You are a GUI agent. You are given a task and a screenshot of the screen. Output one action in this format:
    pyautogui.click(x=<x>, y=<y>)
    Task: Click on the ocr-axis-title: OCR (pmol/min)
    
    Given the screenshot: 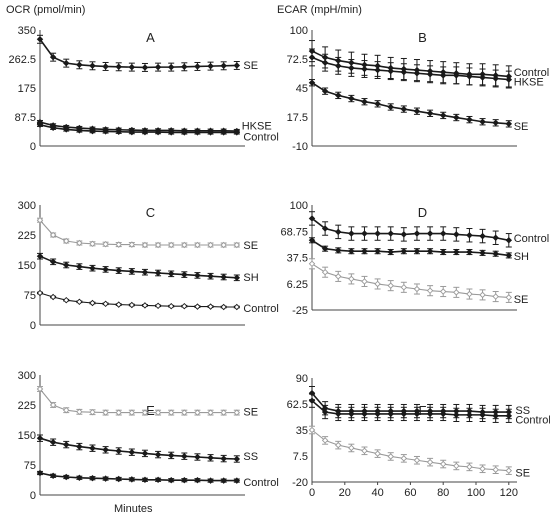 What is the action you would take?
    pyautogui.click(x=46, y=10)
    